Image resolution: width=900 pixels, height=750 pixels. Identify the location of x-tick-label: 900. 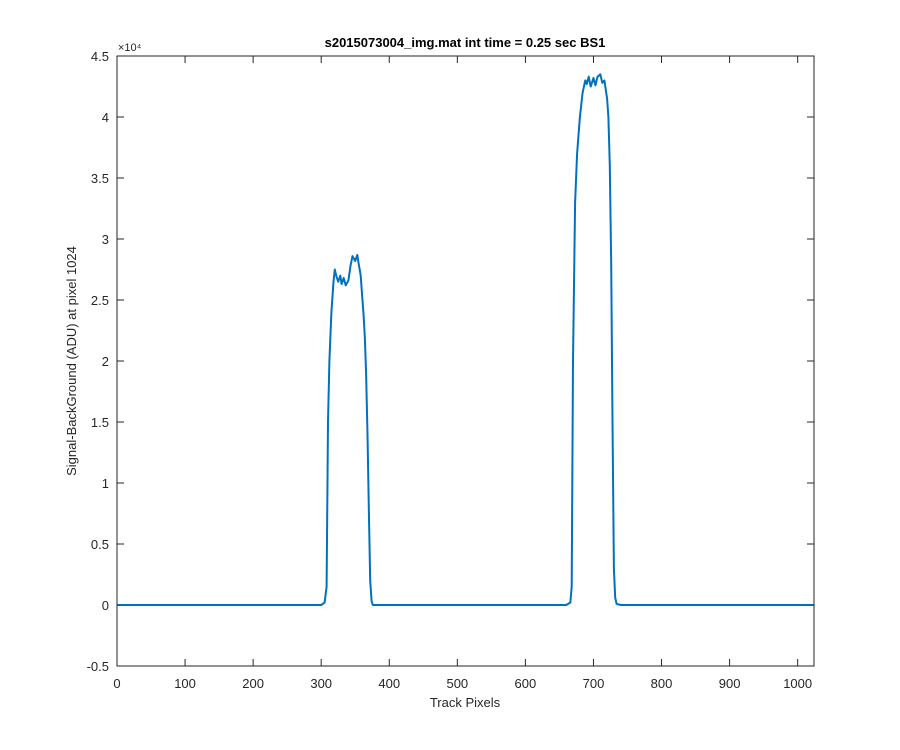
(730, 683).